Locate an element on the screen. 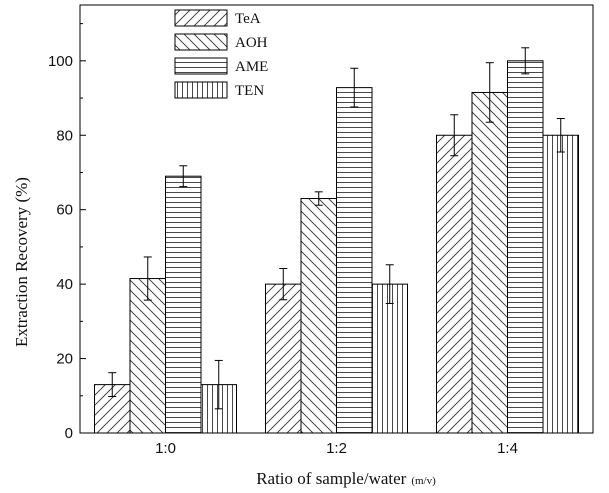  x-tick-label: 1:0 is located at coordinates (165, 448).